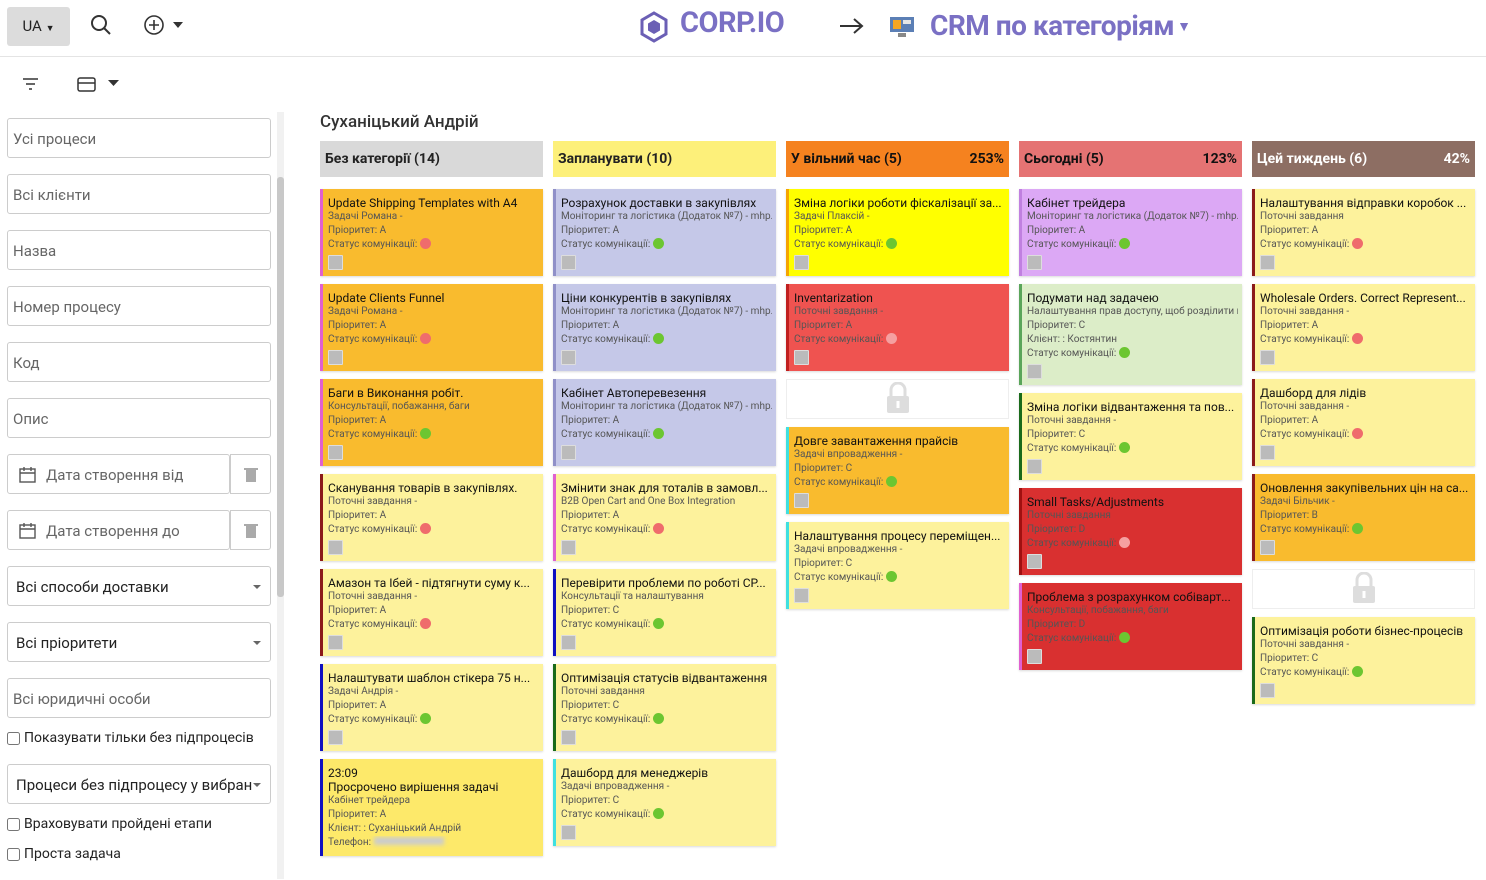 The image size is (1486, 880). I want to click on input-field: Назва, so click(139, 250).